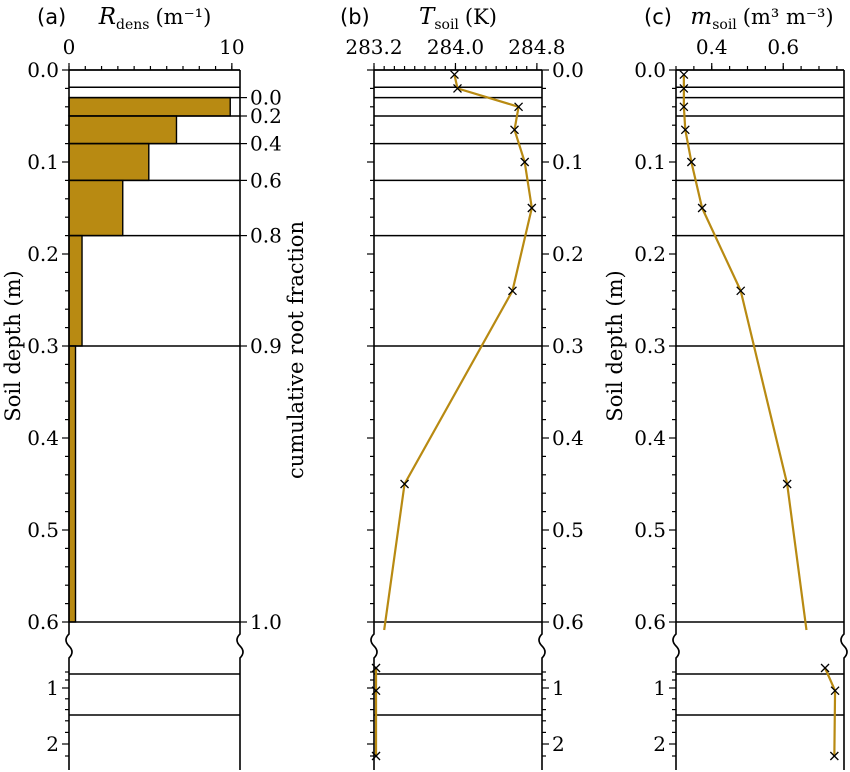  What do you see at coordinates (266, 116) in the screenshot?
I see `root-fraction-label: 0.2` at bounding box center [266, 116].